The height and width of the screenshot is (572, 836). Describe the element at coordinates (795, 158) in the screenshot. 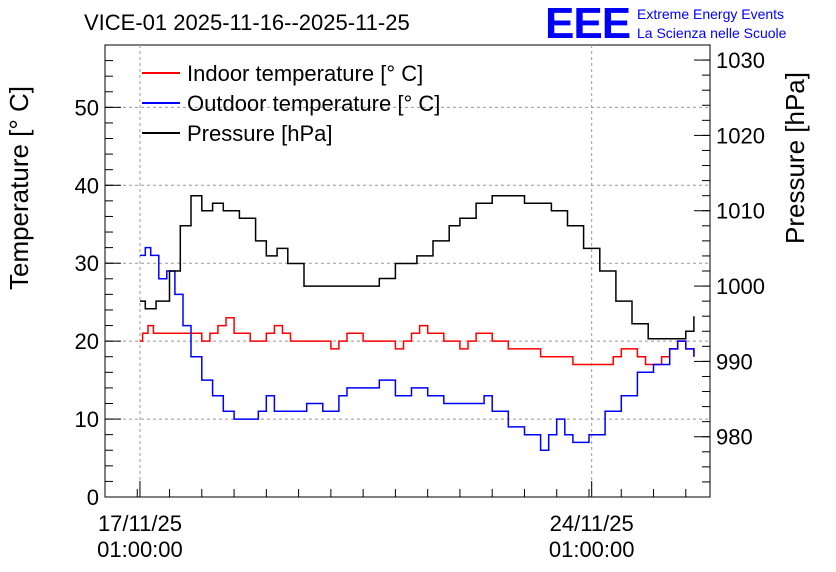

I see `y2-axis-label: Pressure [hPa]` at that location.